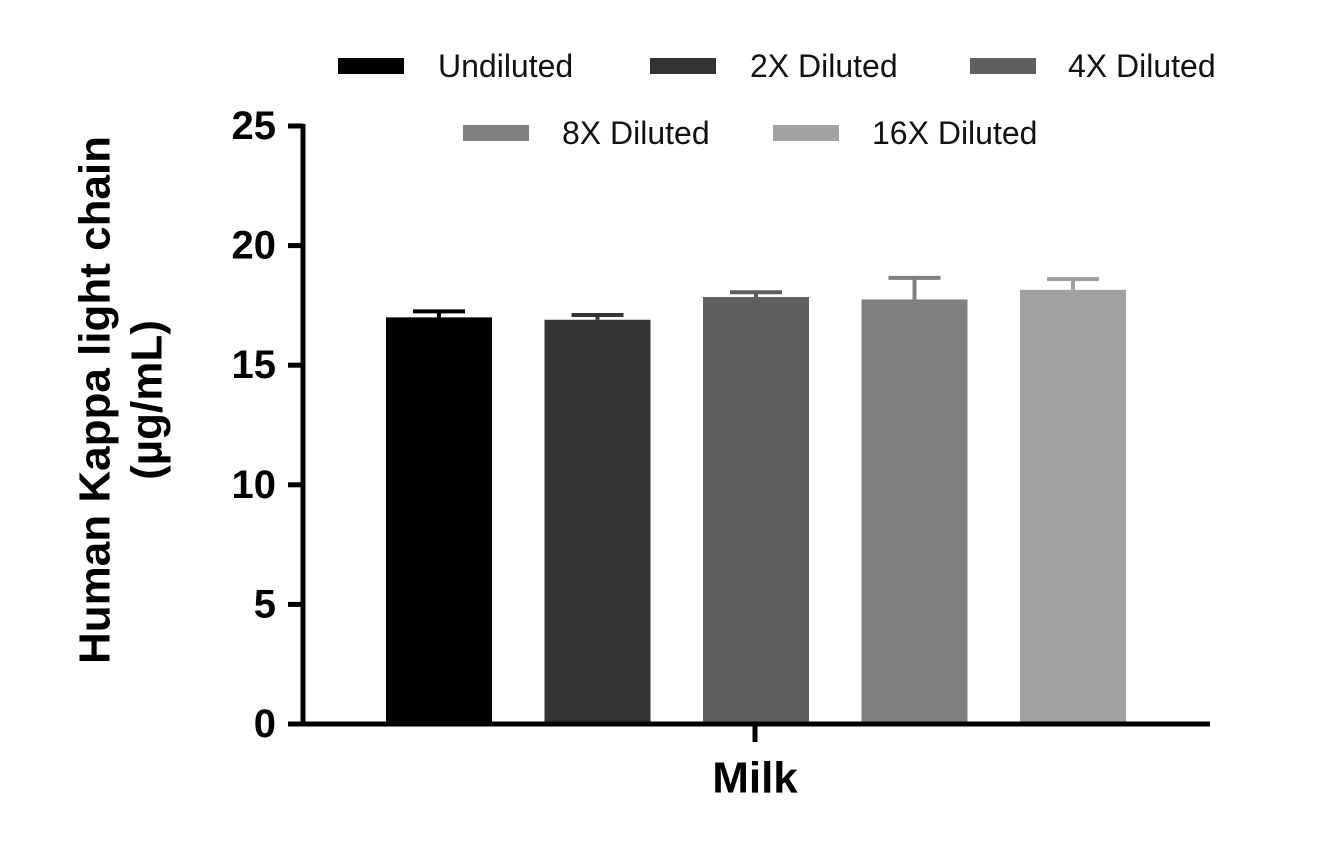 This screenshot has width=1344, height=843. Describe the element at coordinates (265, 604) in the screenshot. I see `y-tick-label: 5` at that location.